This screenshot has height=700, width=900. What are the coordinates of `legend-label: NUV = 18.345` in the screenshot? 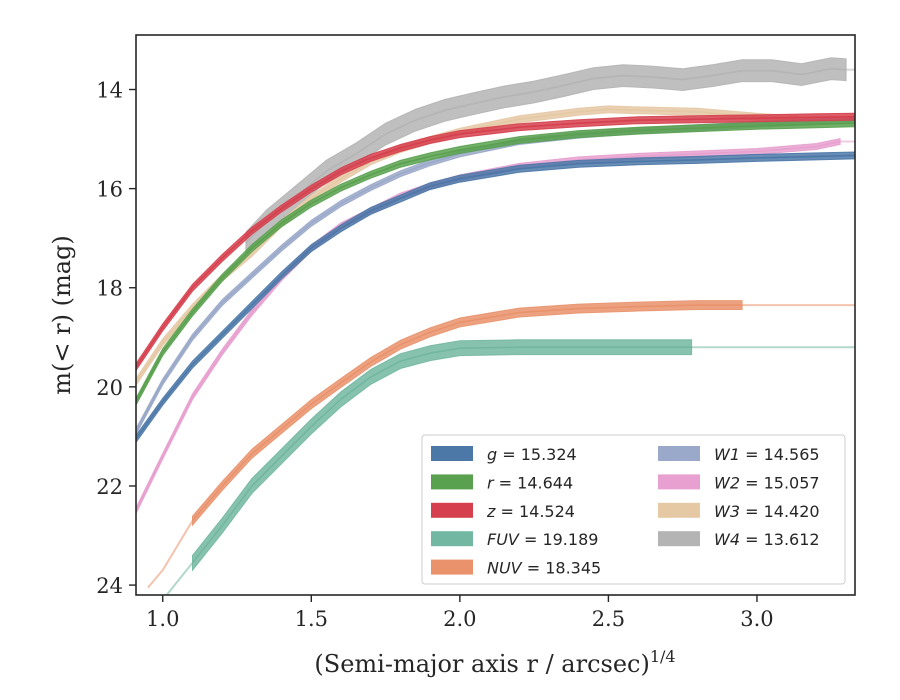 It's located at (544, 568).